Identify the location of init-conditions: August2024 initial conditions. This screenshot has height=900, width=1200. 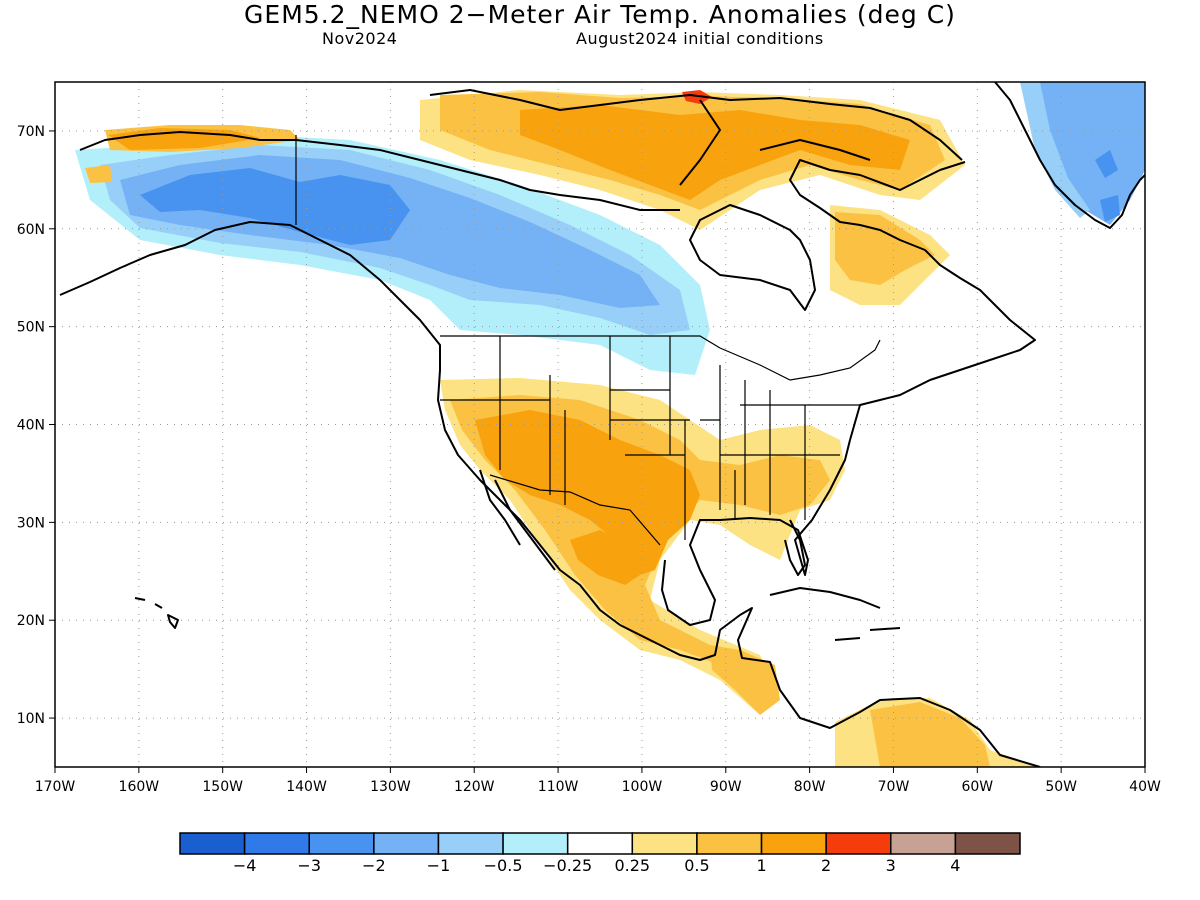
(700, 38).